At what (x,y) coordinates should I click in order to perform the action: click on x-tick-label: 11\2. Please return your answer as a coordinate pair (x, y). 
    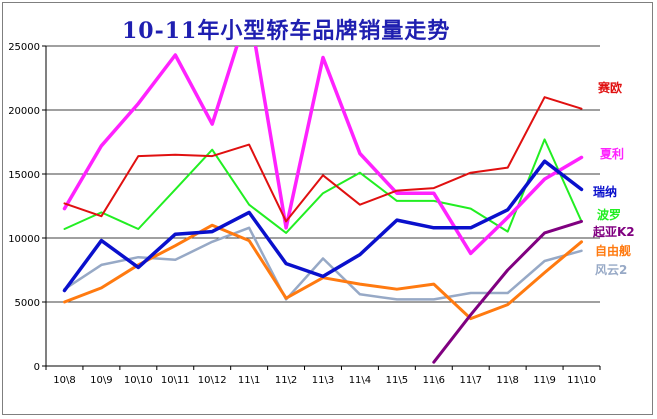
    Looking at the image, I should click on (286, 380).